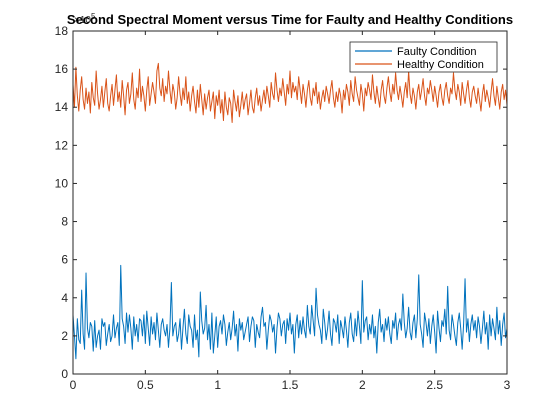 The height and width of the screenshot is (420, 560). Describe the element at coordinates (62, 145) in the screenshot. I see `y-tick-label: 12` at that location.